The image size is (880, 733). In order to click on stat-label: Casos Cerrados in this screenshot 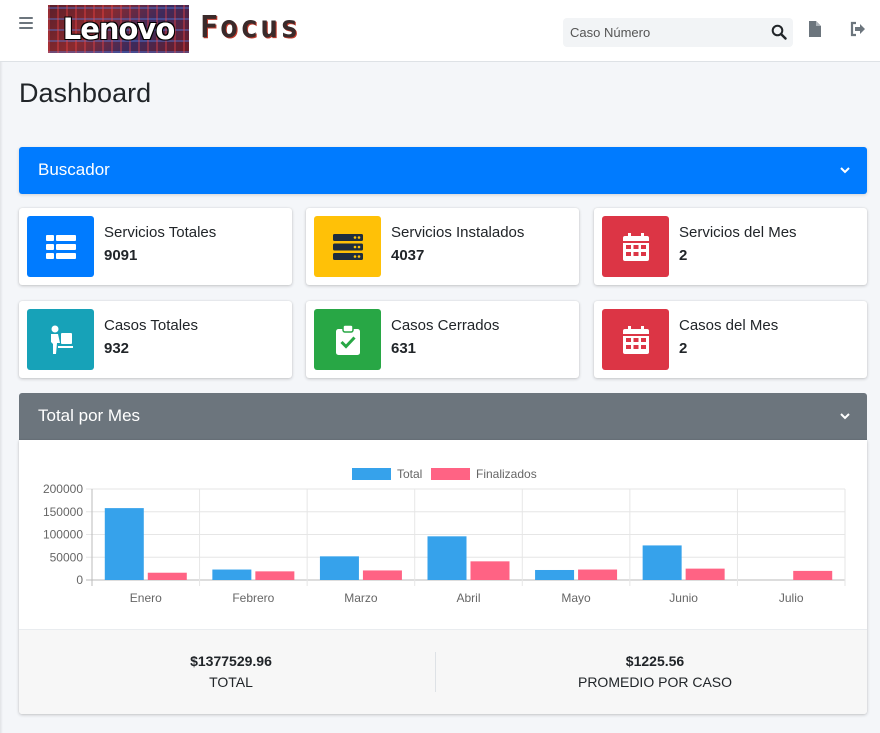, I will do `click(445, 325)`.